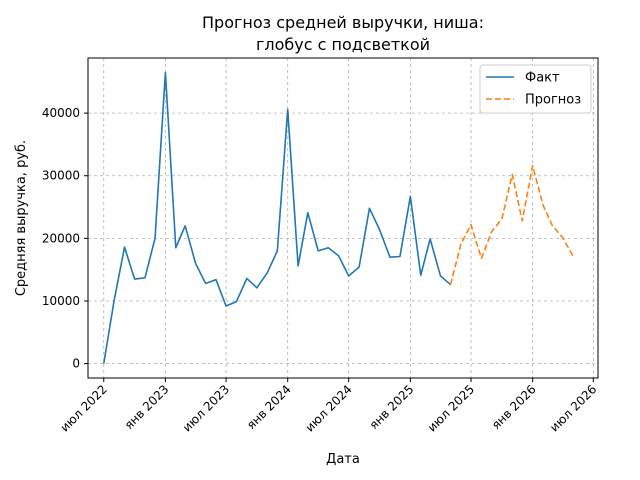 This screenshot has height=480, width=640. What do you see at coordinates (76, 364) in the screenshot?
I see `y-tick-label: 0` at bounding box center [76, 364].